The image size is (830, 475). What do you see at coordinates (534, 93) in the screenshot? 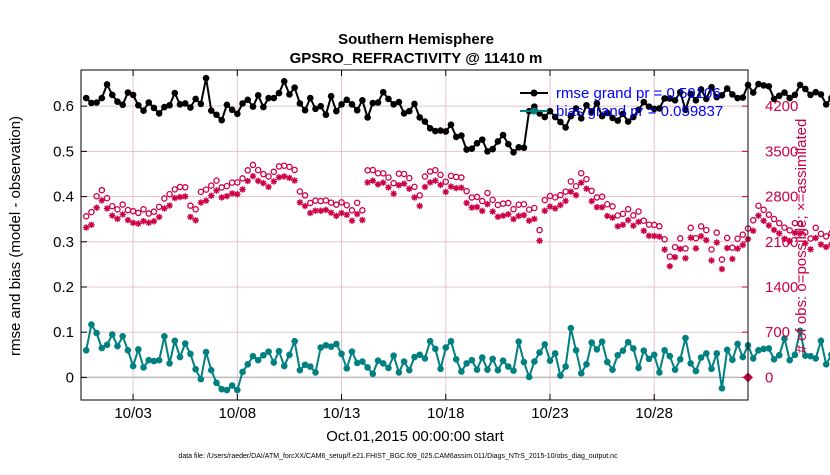
I see `legend-rmse-marker` at bounding box center [534, 93].